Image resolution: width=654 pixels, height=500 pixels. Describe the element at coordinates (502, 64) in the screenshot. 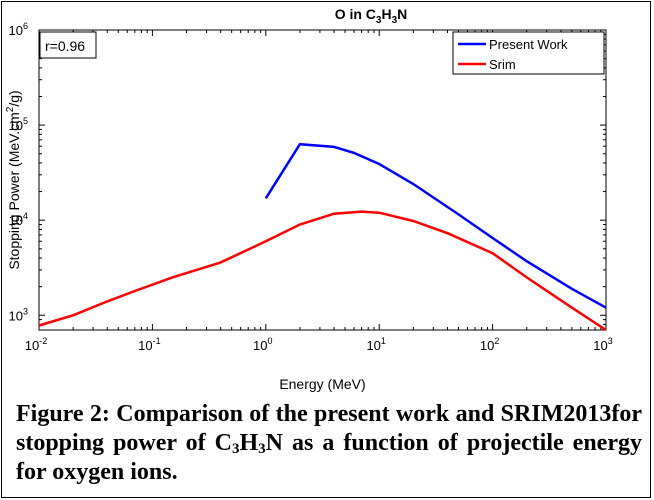

I see `legend-label: Srim` at that location.